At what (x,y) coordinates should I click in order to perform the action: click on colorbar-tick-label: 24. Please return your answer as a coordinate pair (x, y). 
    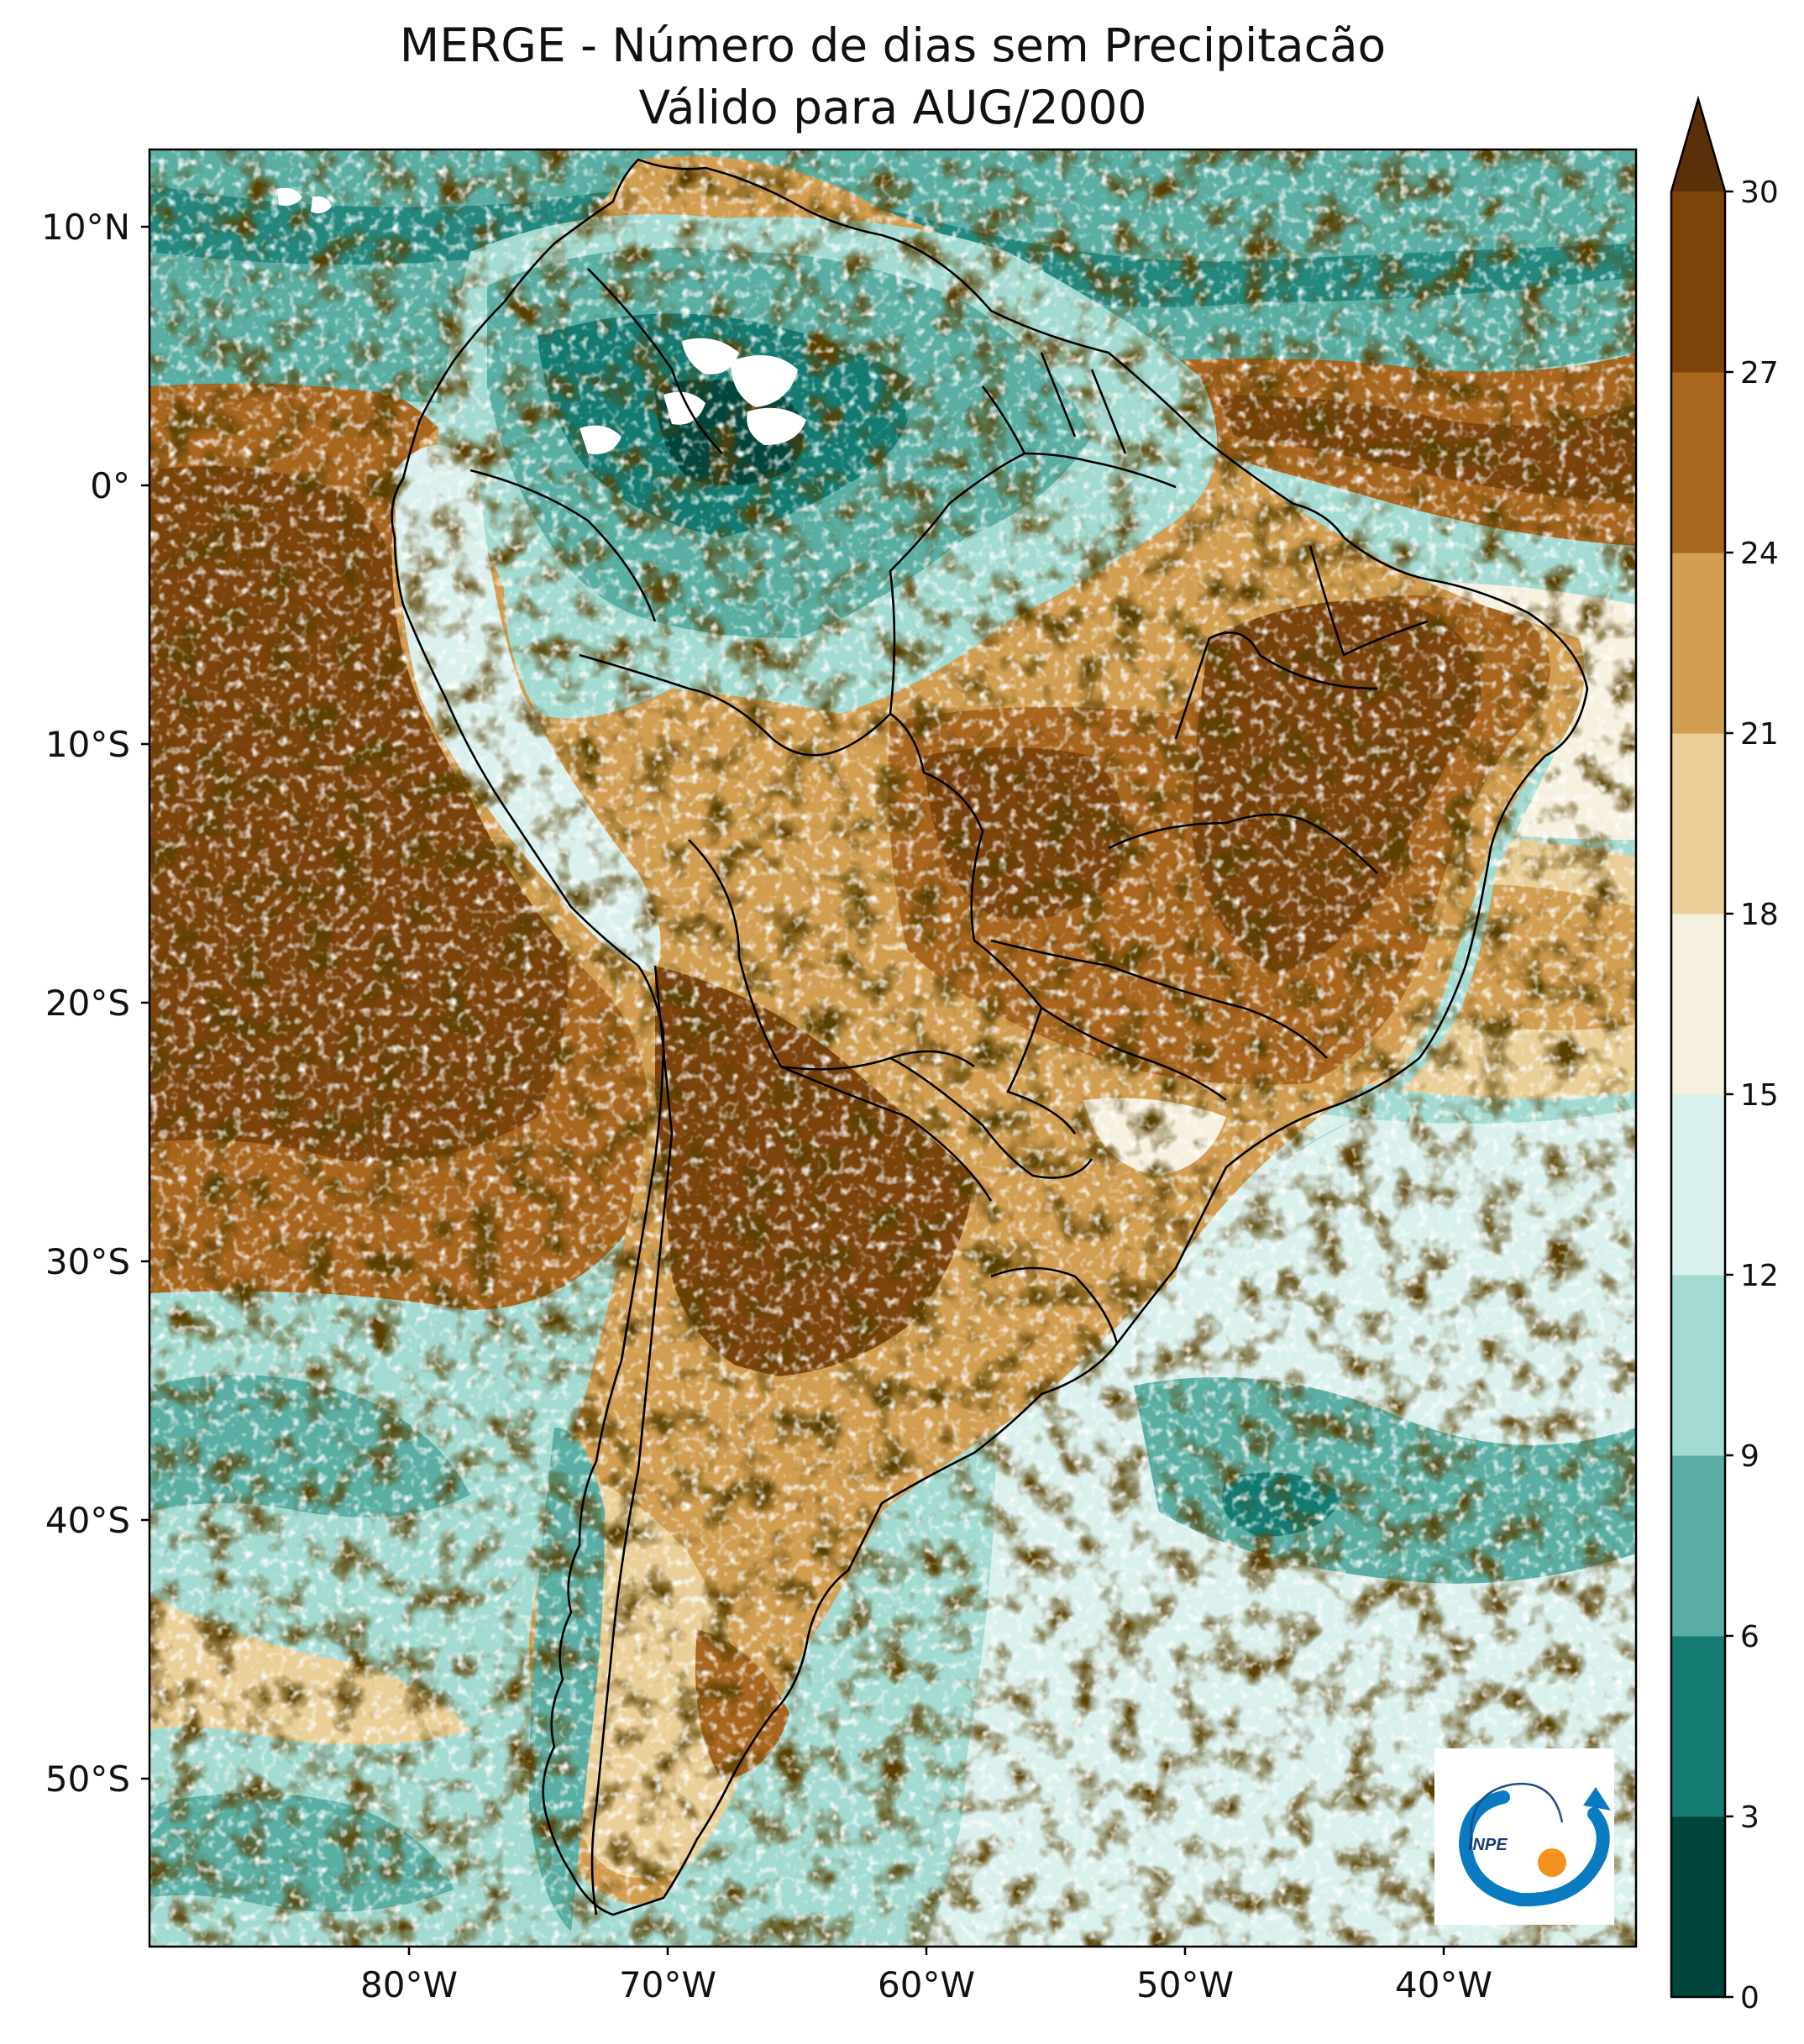
    Looking at the image, I should click on (1759, 554).